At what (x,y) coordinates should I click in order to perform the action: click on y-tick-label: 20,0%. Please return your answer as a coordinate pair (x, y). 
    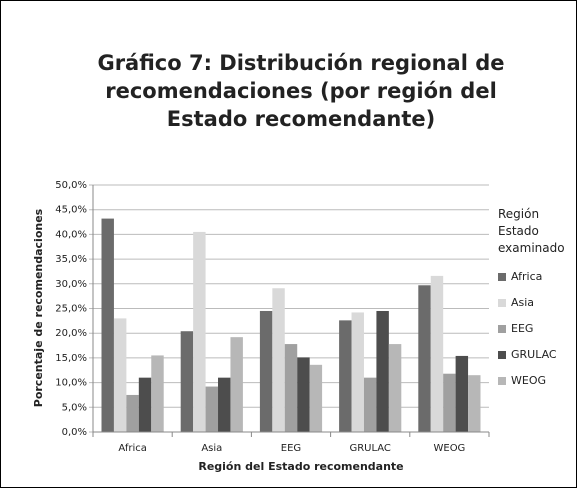
    Looking at the image, I should click on (71, 333).